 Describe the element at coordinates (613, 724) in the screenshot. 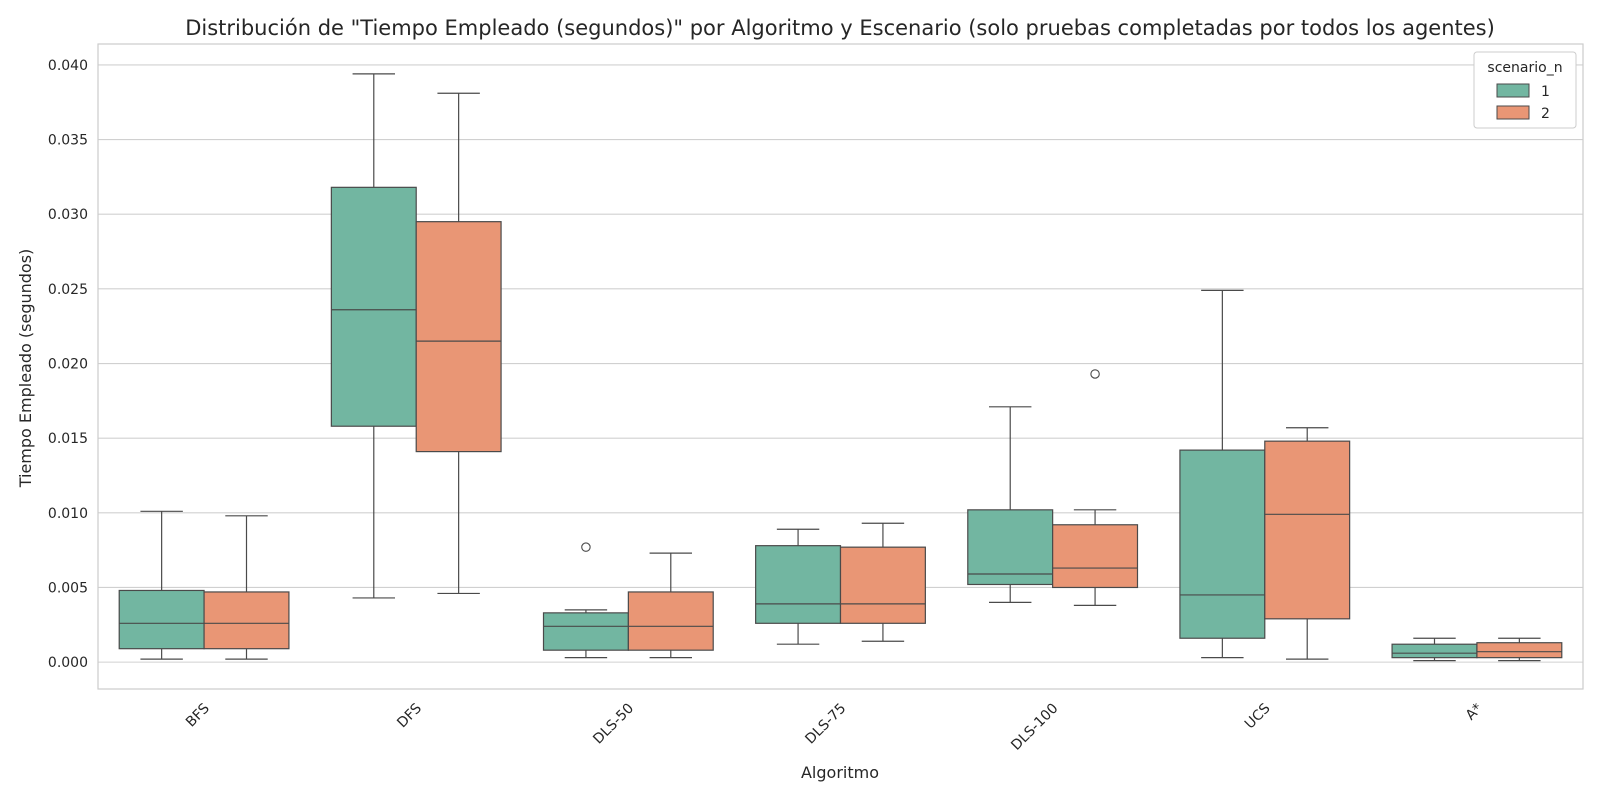

I see `x-tick-label: DLS-50` at that location.